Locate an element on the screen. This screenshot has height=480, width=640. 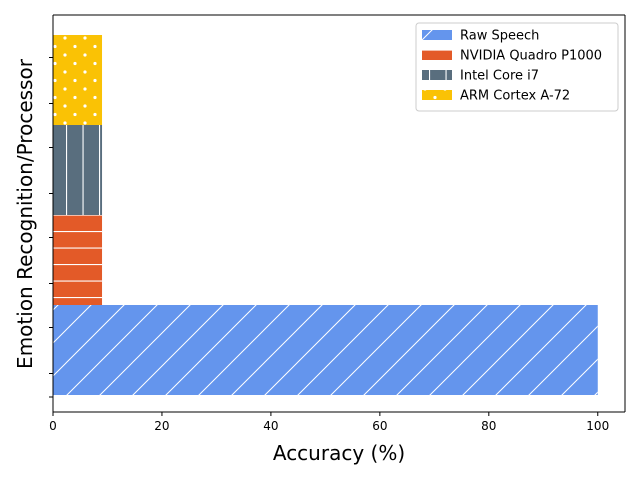
x-axis-label: Accuracy (%) is located at coordinates (339, 453).